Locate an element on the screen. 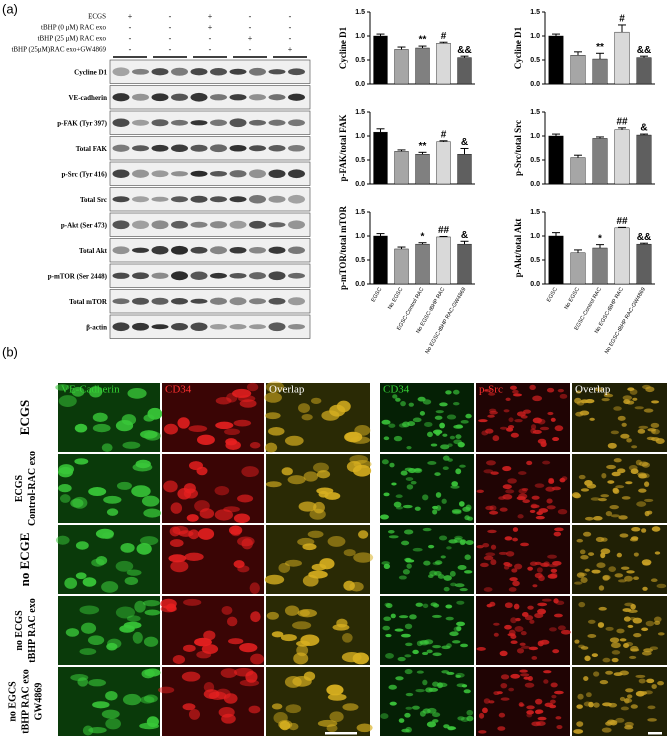  blot-label: VE-cadherin is located at coordinates (88, 98).